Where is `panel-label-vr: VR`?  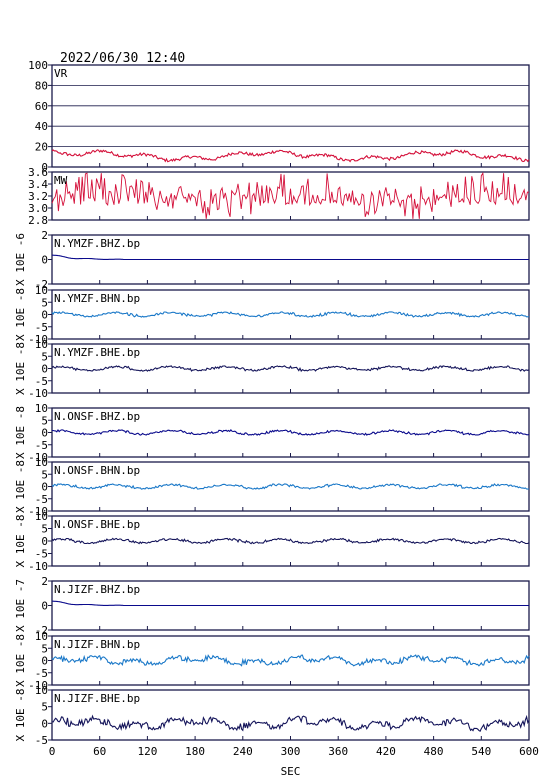 panel-label-vr: VR is located at coordinates (61, 73).